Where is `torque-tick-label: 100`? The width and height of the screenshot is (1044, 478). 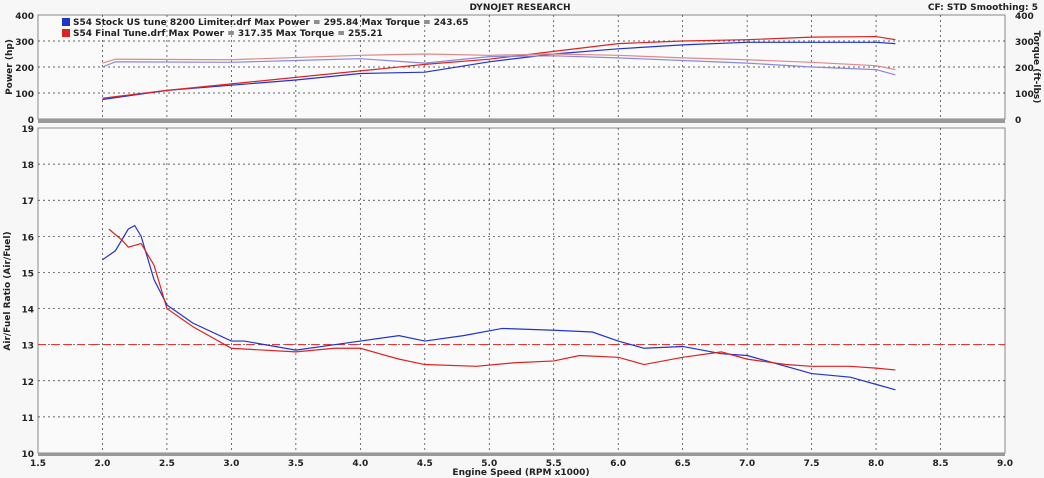 torque-tick-label: 100 is located at coordinates (1024, 95).